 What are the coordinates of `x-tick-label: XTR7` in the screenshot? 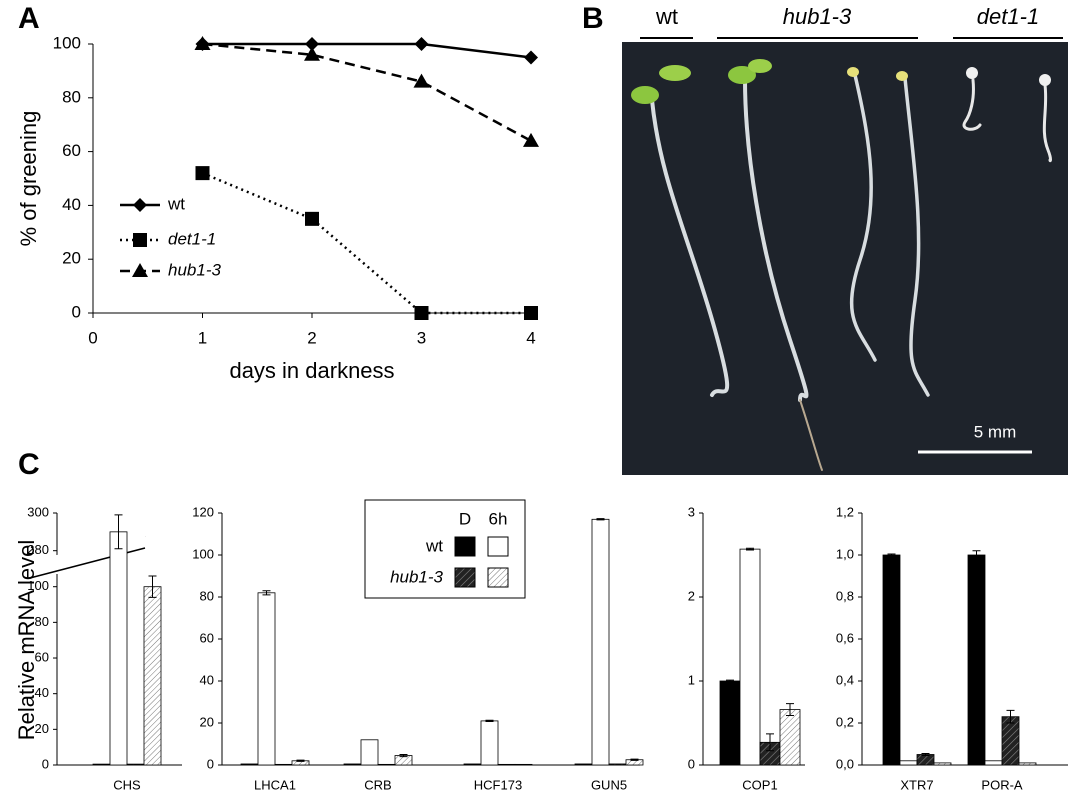 It's located at (916, 784).